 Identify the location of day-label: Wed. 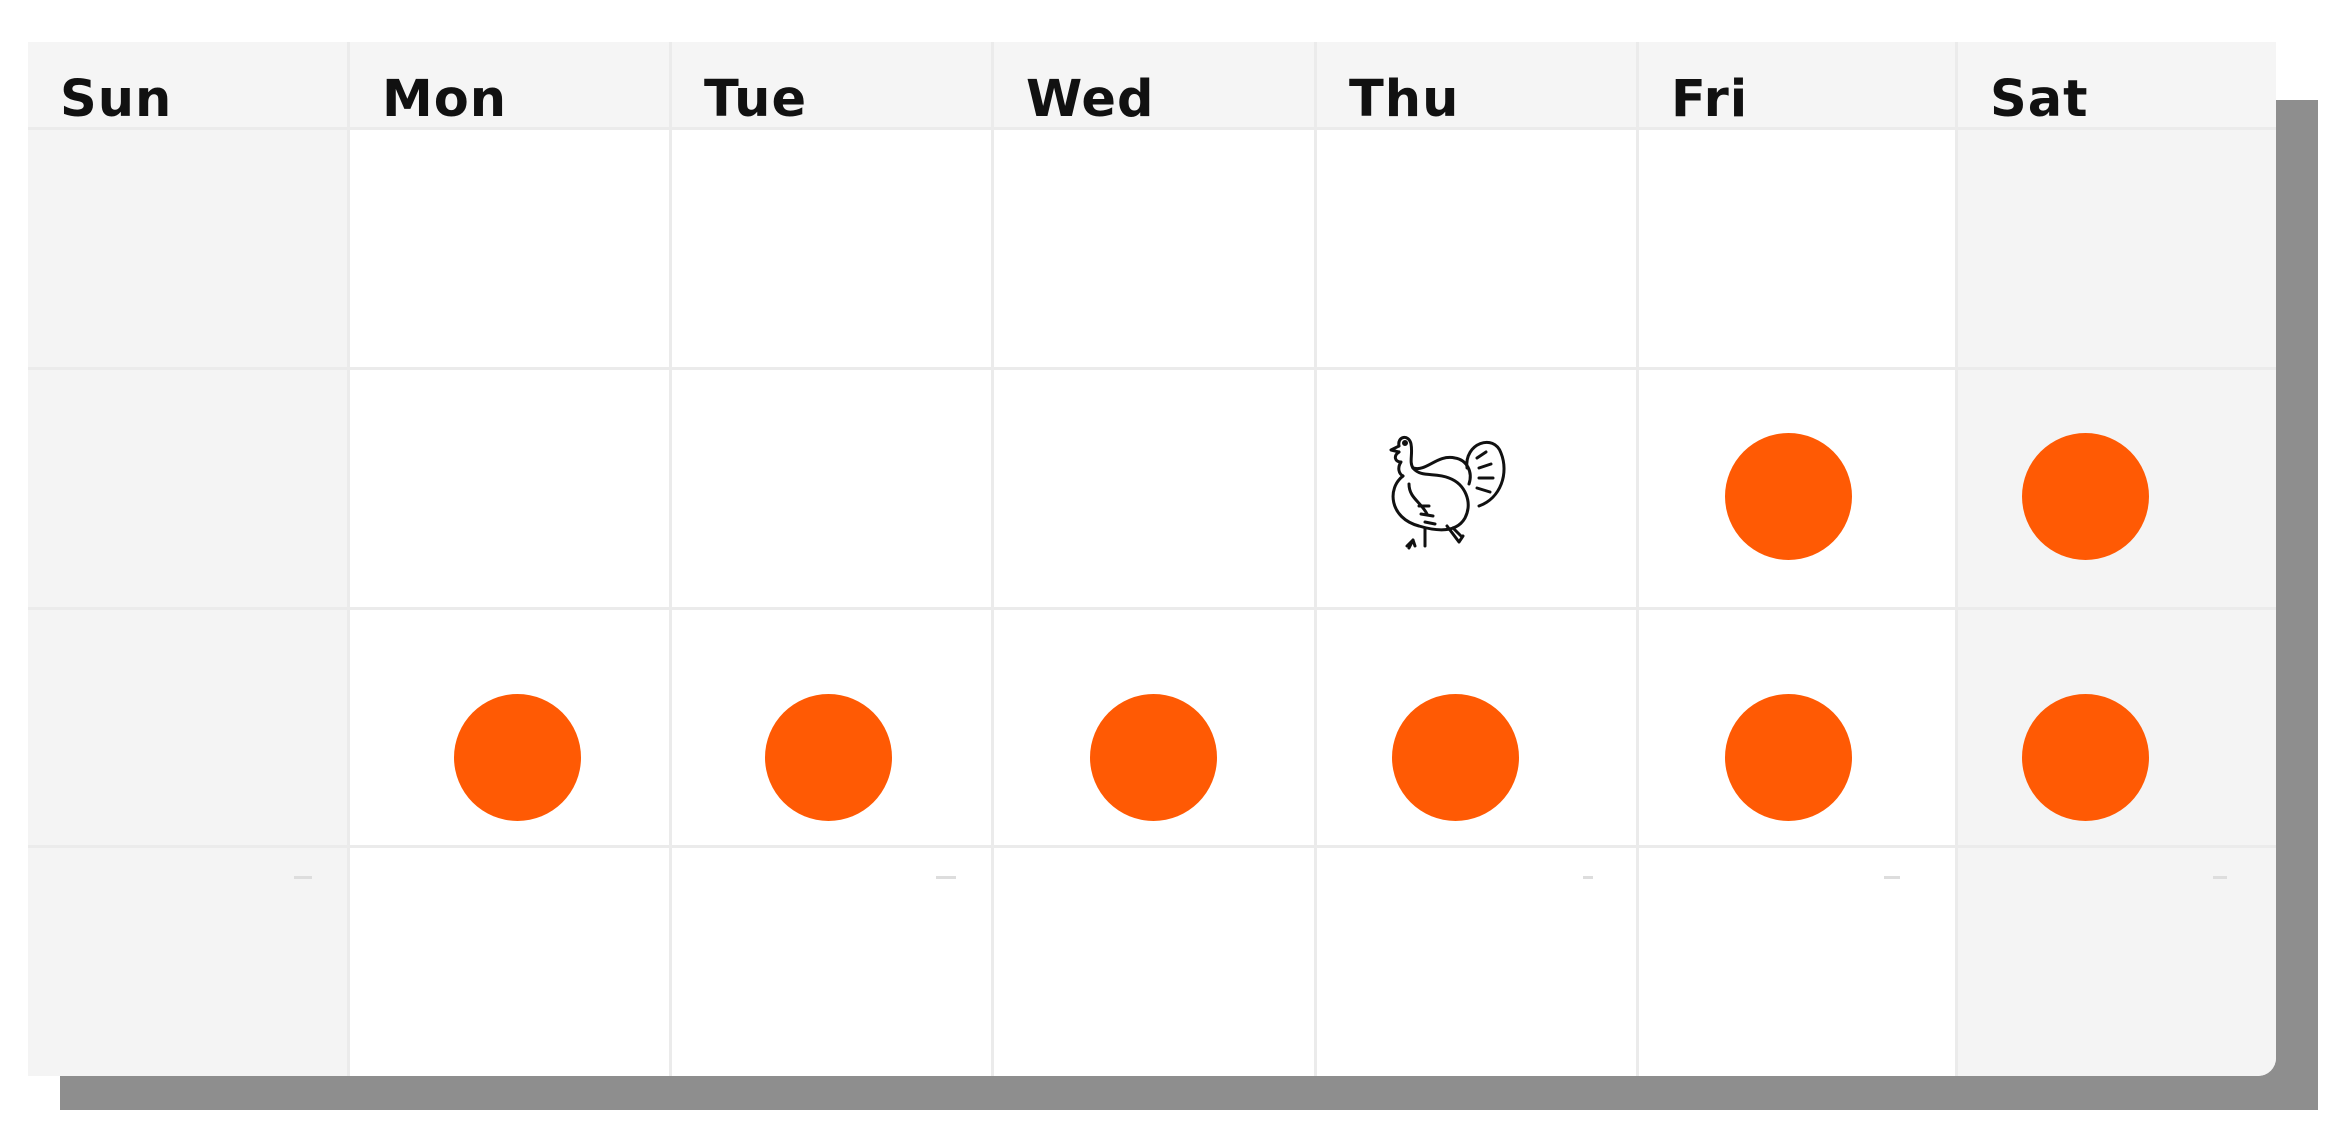
(1090, 99).